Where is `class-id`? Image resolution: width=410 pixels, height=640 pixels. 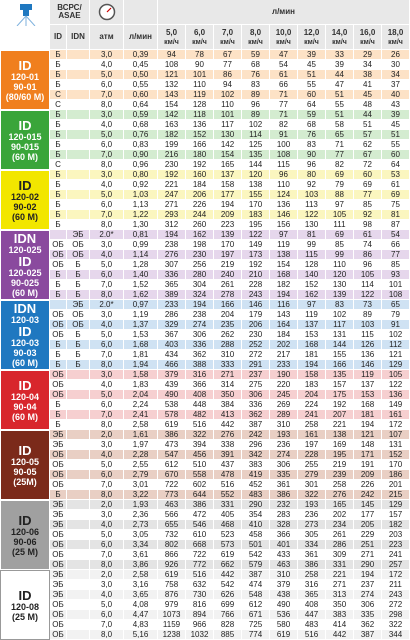 class-id is located at coordinates (58, 305).